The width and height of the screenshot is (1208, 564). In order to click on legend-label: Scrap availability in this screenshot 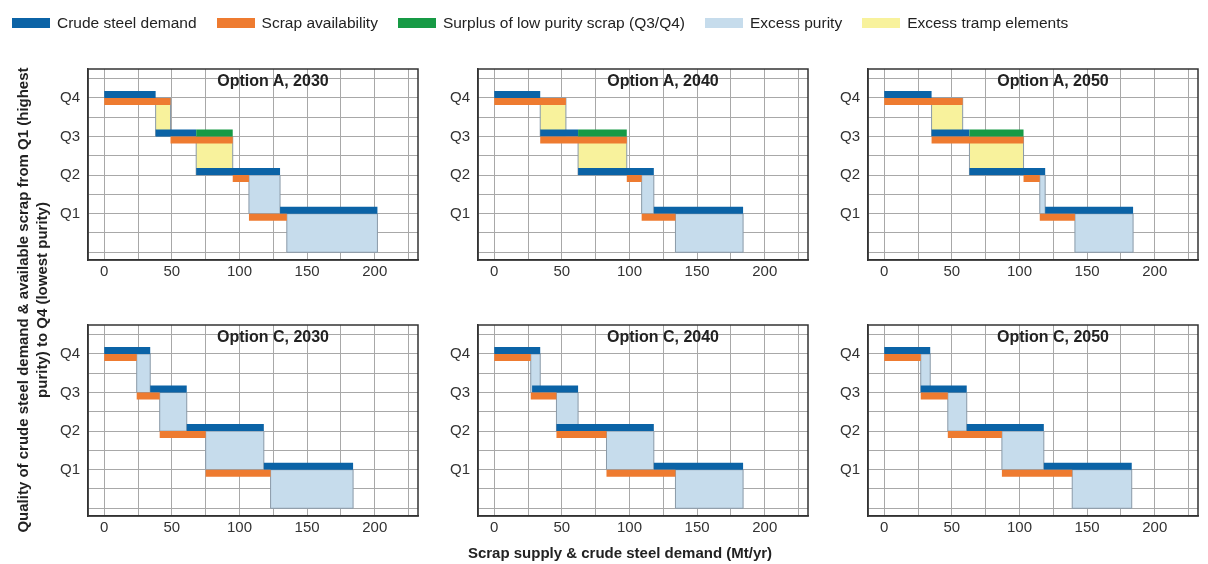, I will do `click(319, 23)`.